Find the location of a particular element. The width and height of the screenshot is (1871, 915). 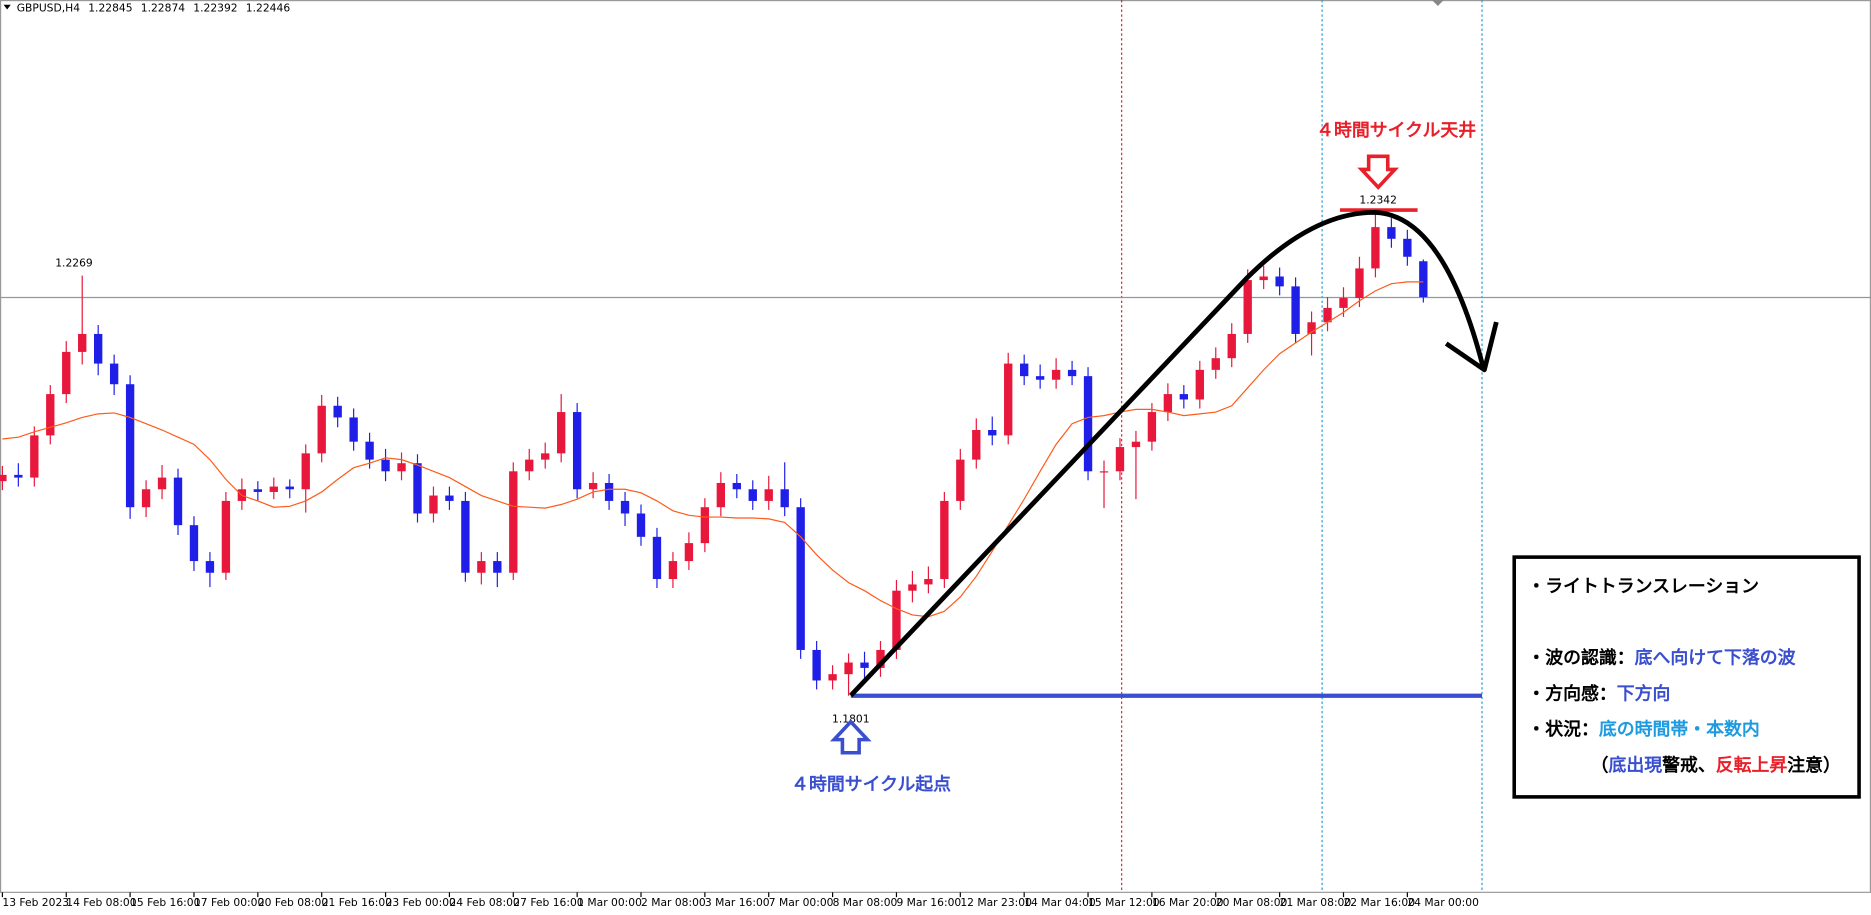

x-tick-label: 2 Mar 08:00 is located at coordinates (673, 902).